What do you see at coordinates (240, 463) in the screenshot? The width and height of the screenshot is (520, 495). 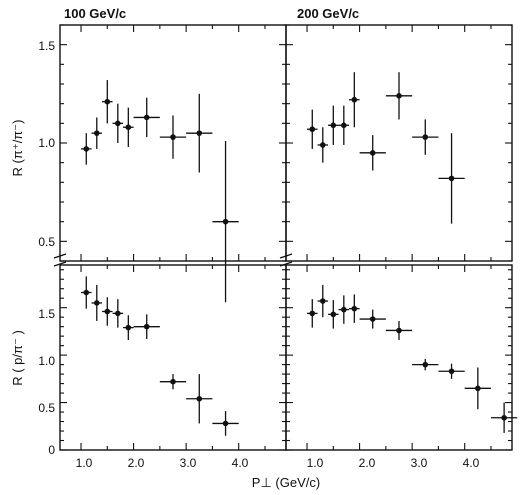 I see `xtick-label-left-4.0: 4.0` at bounding box center [240, 463].